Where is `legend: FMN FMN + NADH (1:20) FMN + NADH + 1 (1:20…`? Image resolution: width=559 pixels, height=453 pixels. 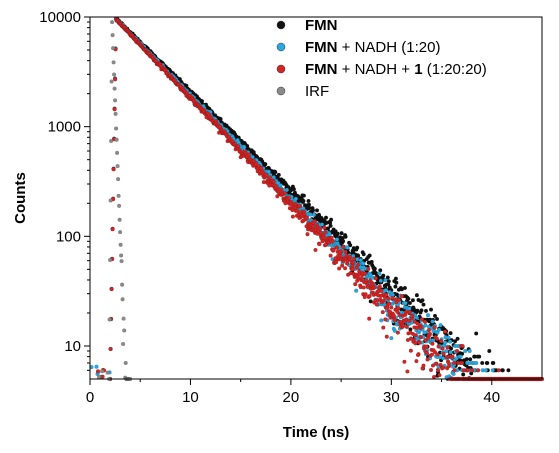 legend: FMN FMN + NADH (1:20) FMN + NADH + 1 (1:20… is located at coordinates (381, 58).